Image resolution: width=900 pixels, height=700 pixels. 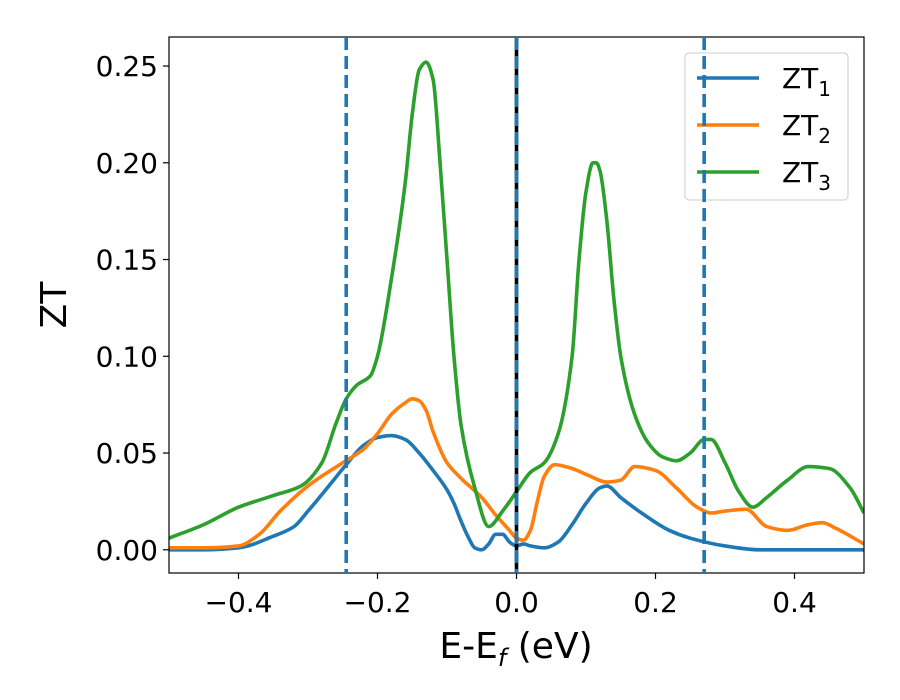 I want to click on legend-box, so click(x=766, y=126).